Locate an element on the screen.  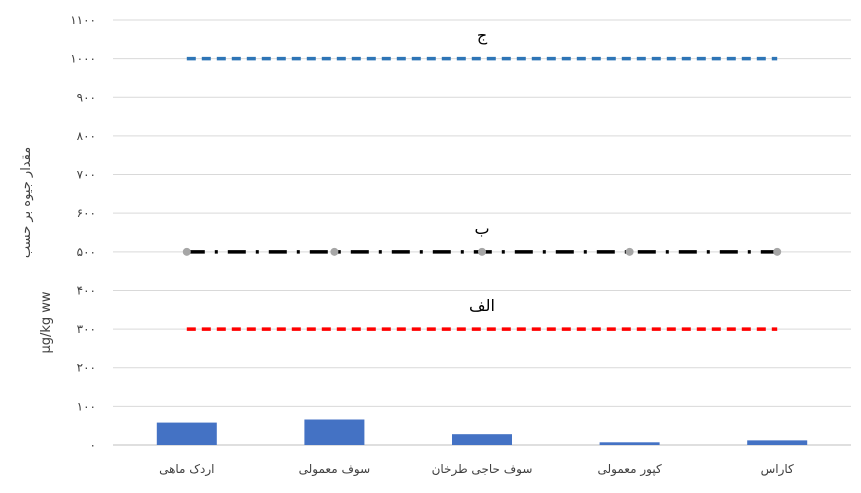
x-category-label: سوف حاجی طرخان is located at coordinates (482, 469).